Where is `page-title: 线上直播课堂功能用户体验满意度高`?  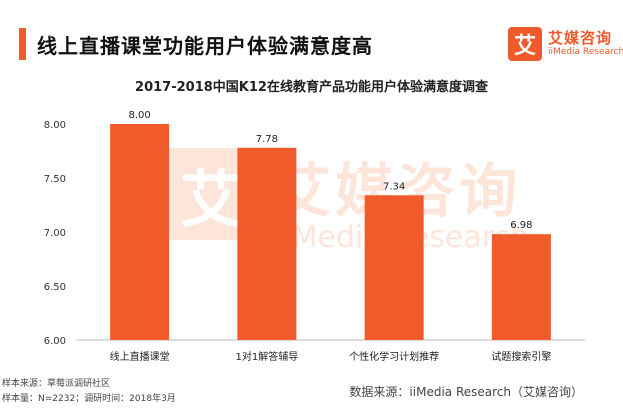
page-title: 线上直播课堂功能用户体验满意度高 is located at coordinates (205, 46).